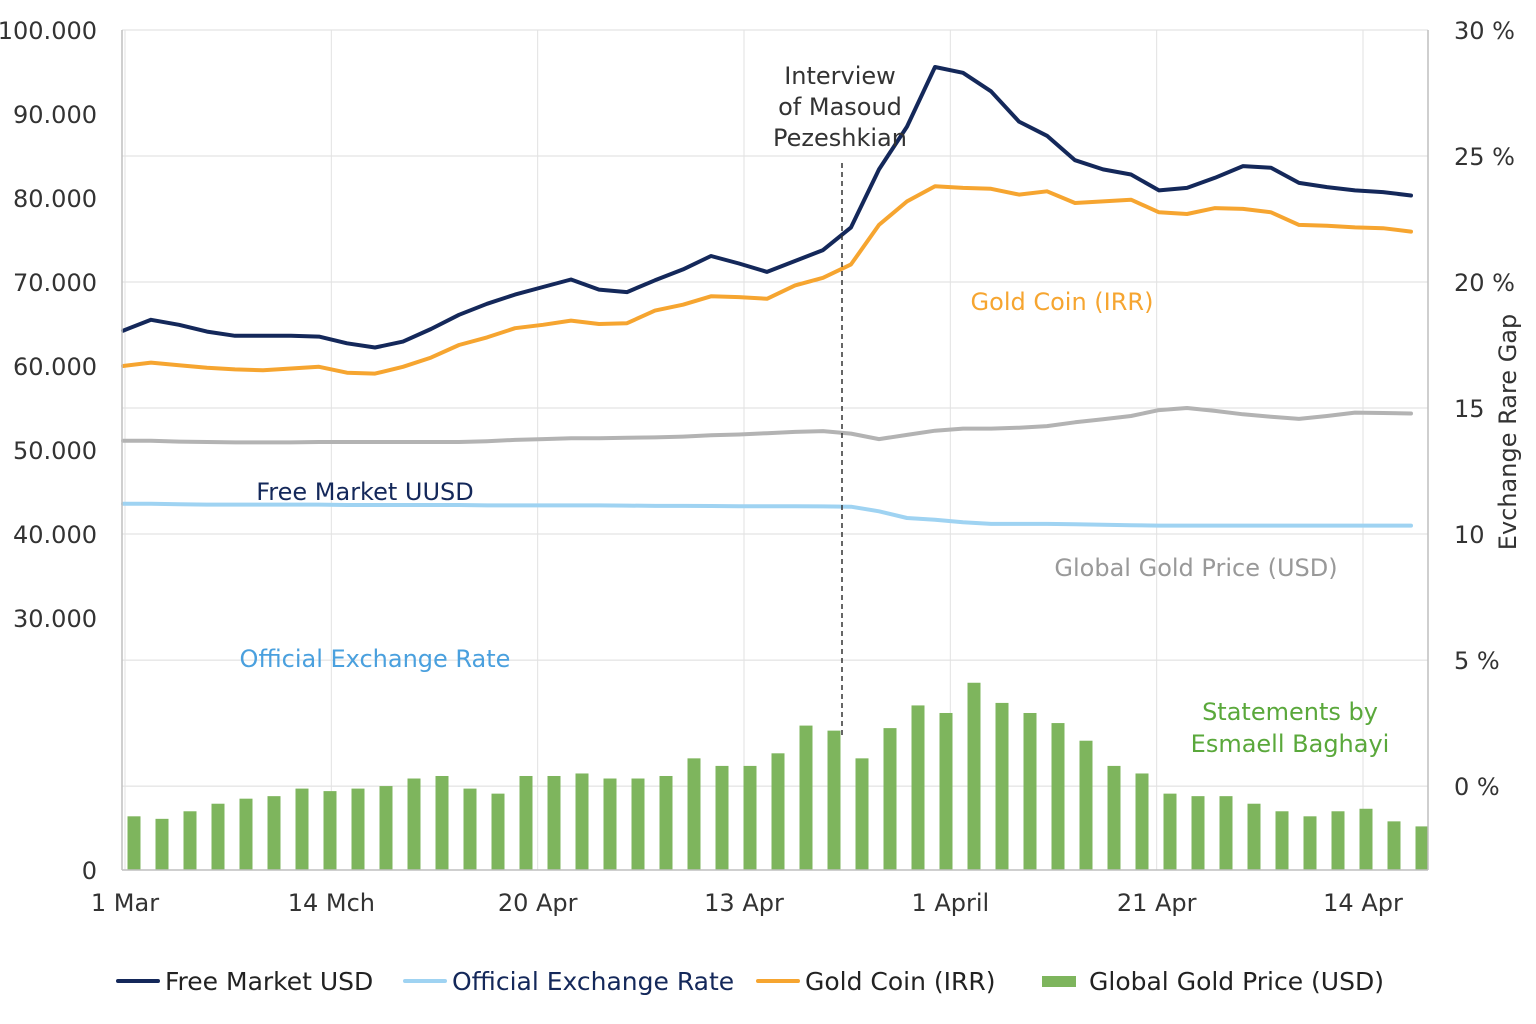 The width and height of the screenshot is (1536, 1024). What do you see at coordinates (55, 115) in the screenshot?
I see `y-tick-label: 90.000` at bounding box center [55, 115].